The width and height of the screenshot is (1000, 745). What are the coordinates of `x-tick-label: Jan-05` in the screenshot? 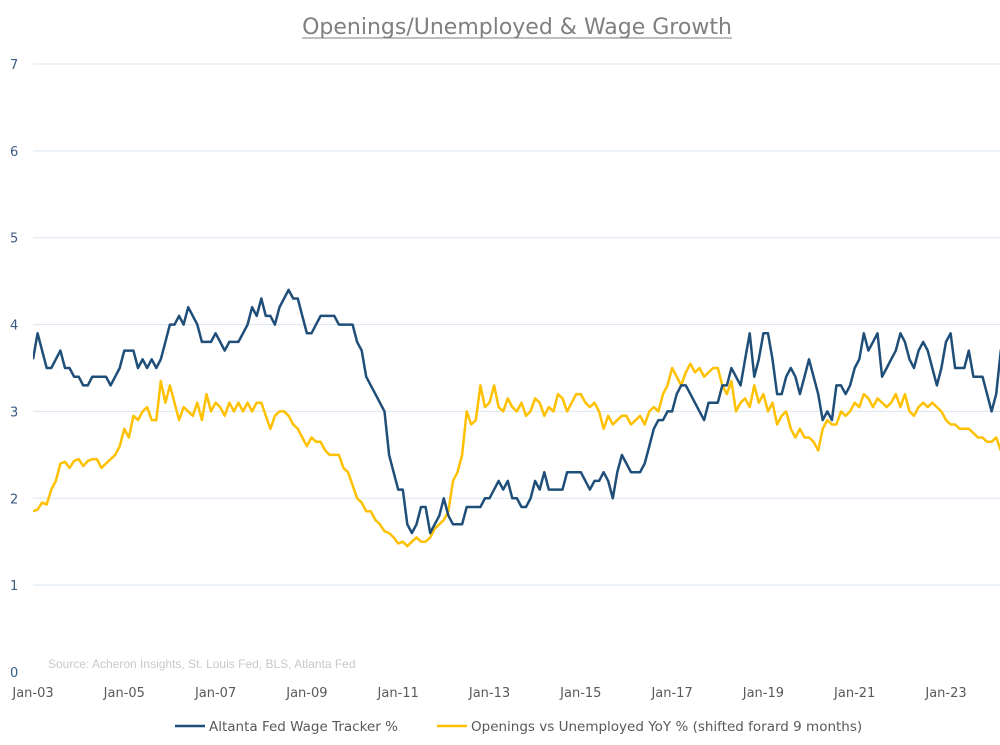 It's located at (124, 693).